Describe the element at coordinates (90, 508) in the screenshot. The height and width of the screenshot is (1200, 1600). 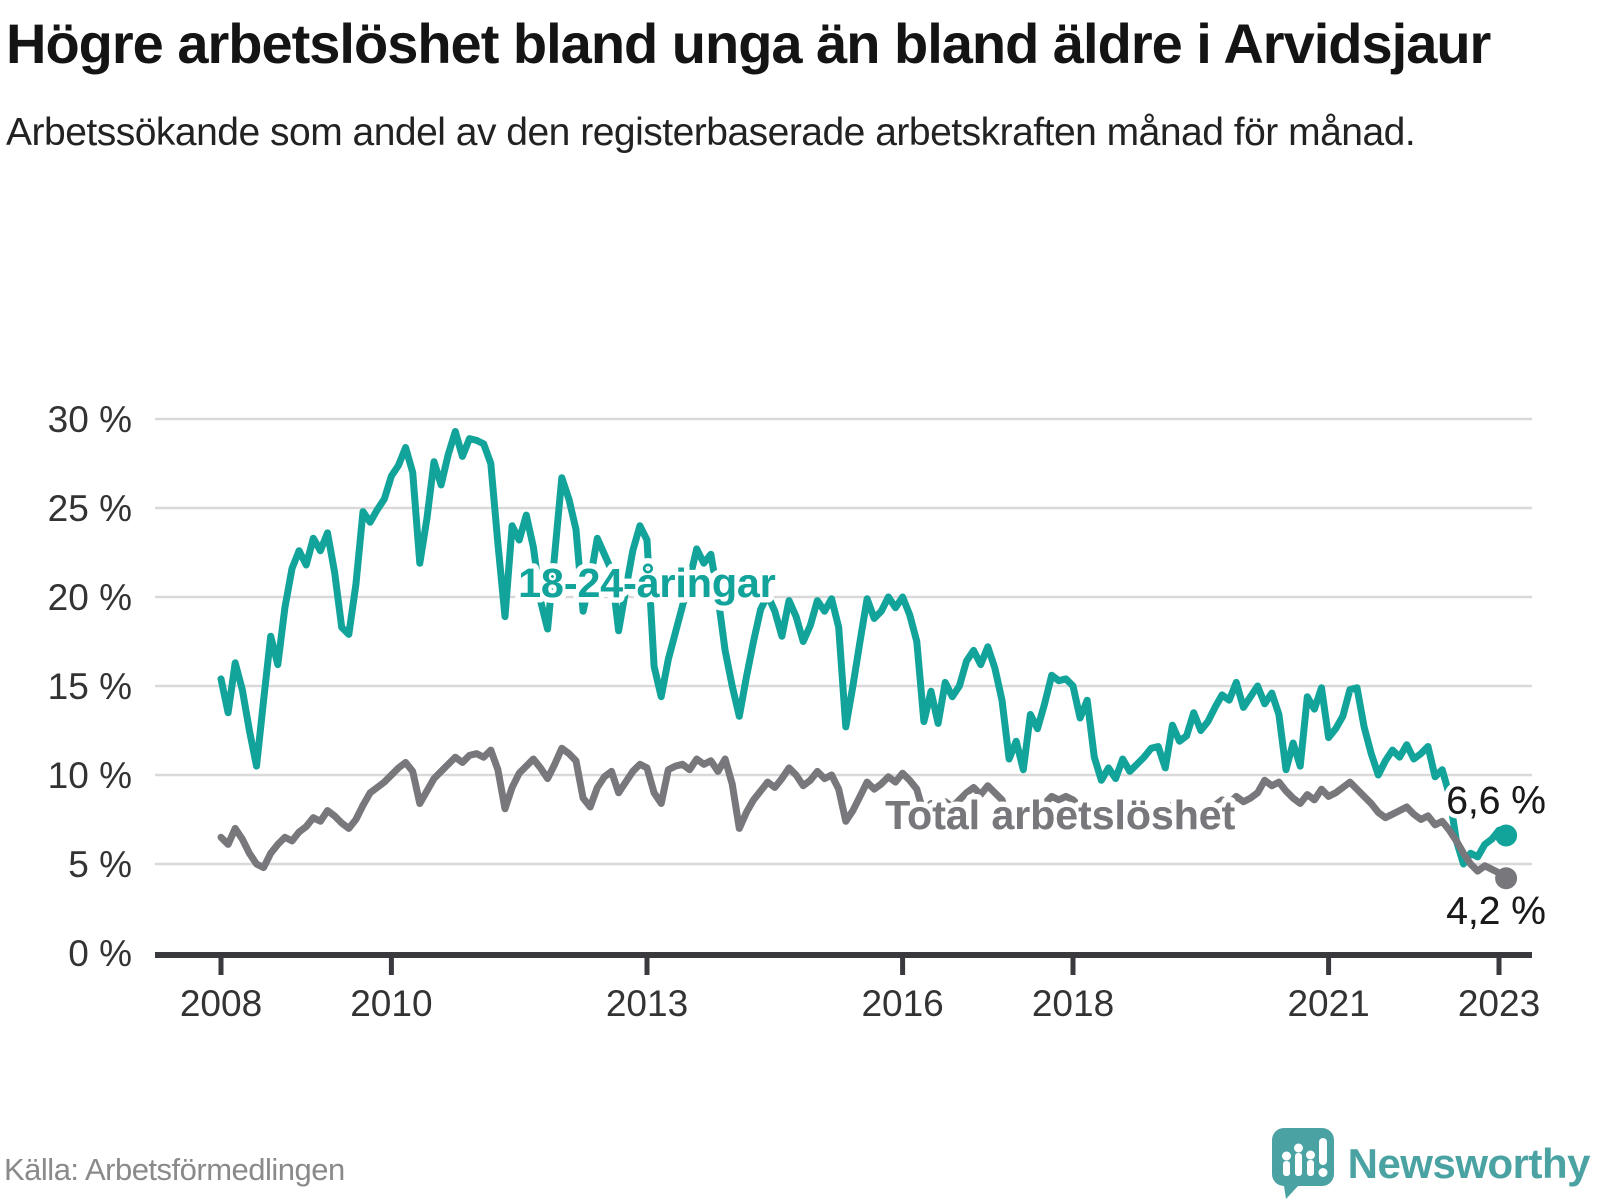
I see `y-tick-label: 25 %` at that location.